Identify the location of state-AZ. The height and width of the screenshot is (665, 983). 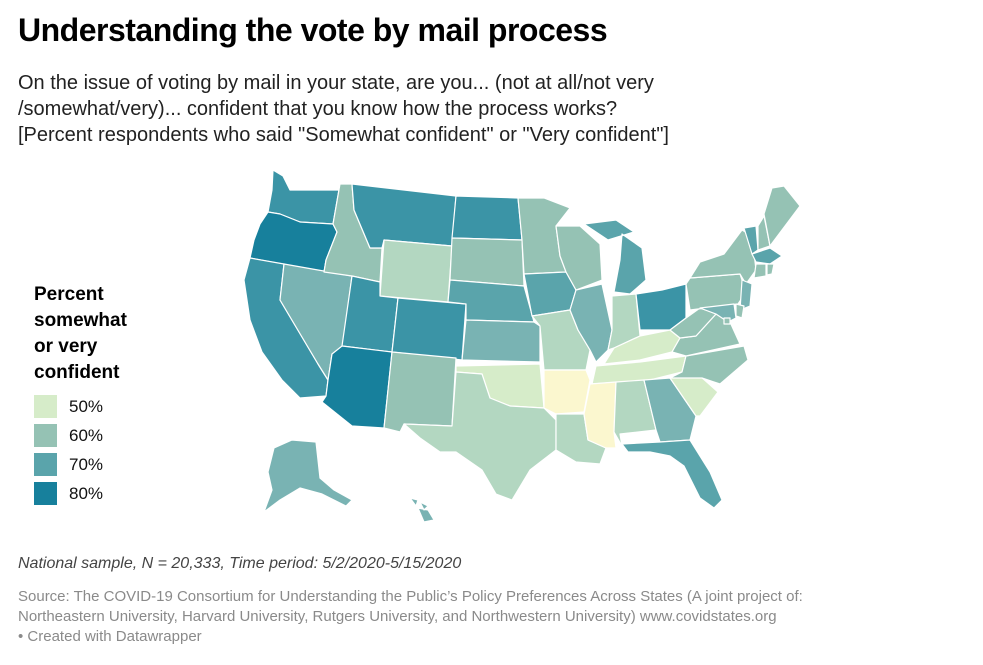
(357, 387).